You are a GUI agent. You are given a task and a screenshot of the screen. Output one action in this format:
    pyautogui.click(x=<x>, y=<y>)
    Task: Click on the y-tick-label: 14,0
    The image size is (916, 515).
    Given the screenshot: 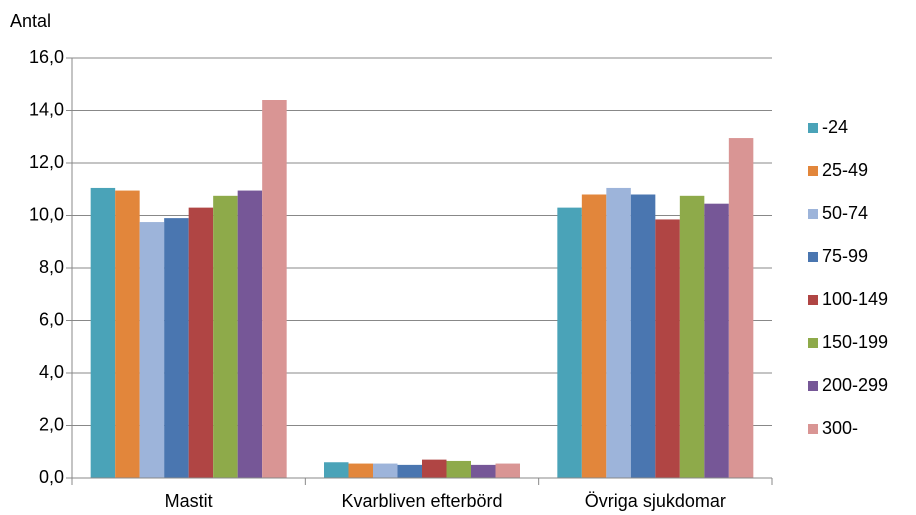 What is the action you would take?
    pyautogui.click(x=46, y=109)
    